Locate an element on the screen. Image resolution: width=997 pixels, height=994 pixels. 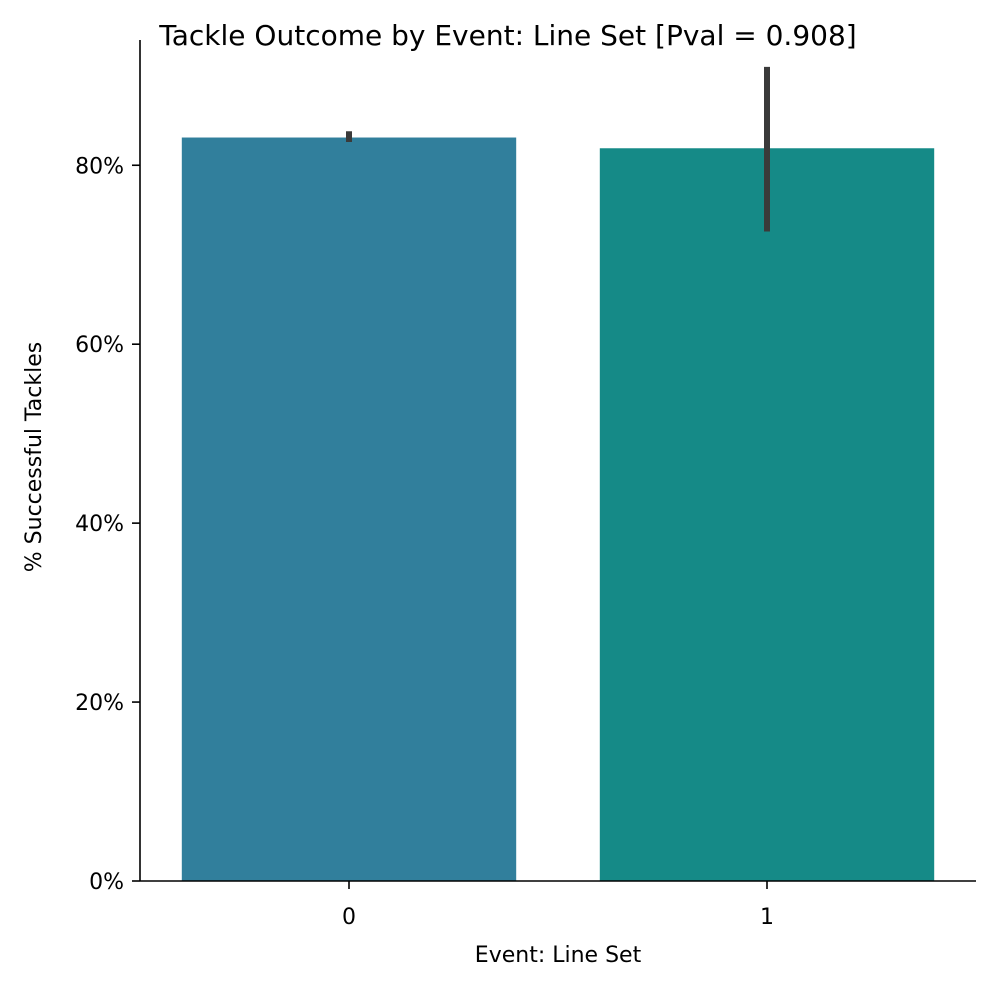
y-ticks: 0% 20% 40% 60% 80% is located at coordinates (107, 524).